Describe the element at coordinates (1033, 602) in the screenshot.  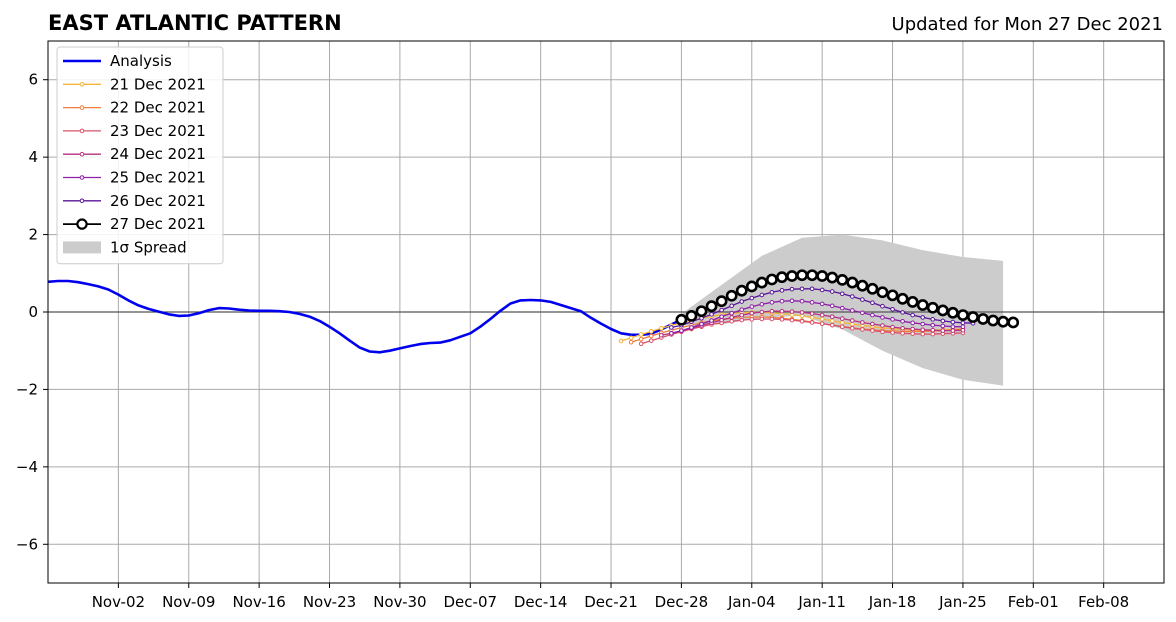
I see `x-tick-label: Feb-01` at that location.